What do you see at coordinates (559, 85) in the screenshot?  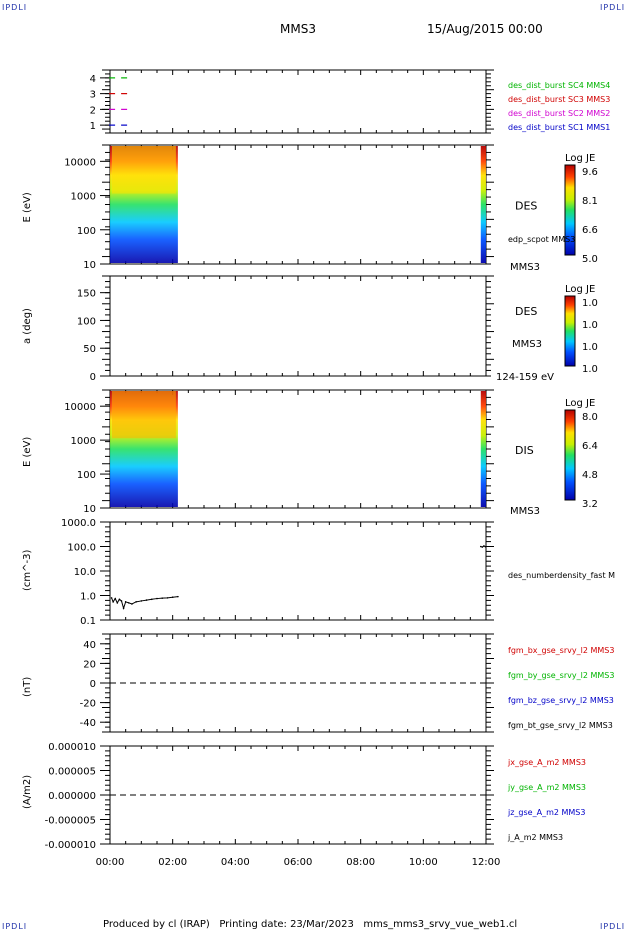 I see `burst-legend-entry: des_dist_burst SC4 MMS4` at bounding box center [559, 85].